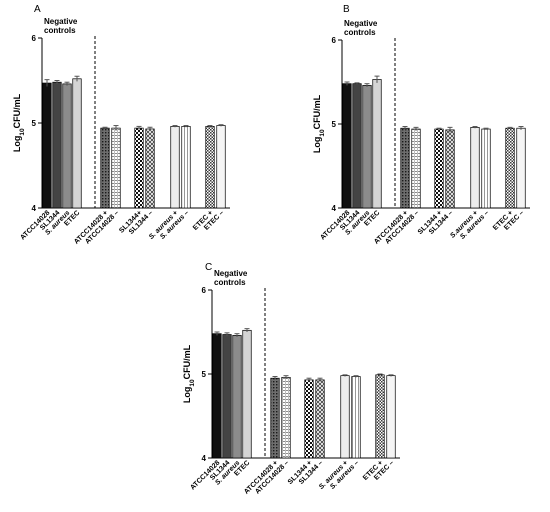 The width and height of the screenshot is (550, 512). I want to click on panel-letter: A, so click(37, 9).